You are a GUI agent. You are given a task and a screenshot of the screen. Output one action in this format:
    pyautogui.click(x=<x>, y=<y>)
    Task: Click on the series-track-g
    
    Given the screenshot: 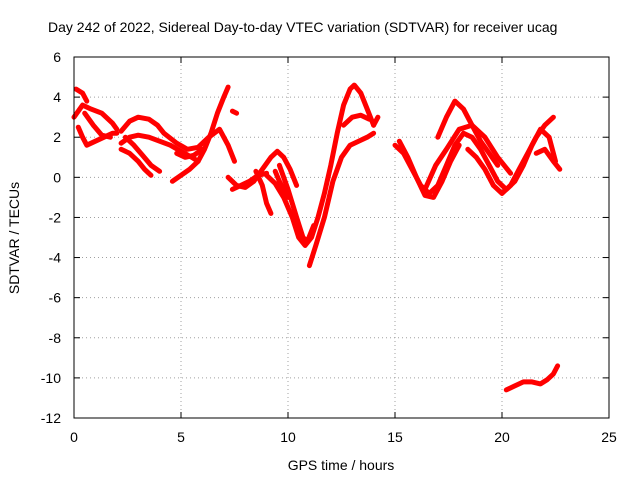 What is the action you would take?
    pyautogui.click(x=142, y=154)
    